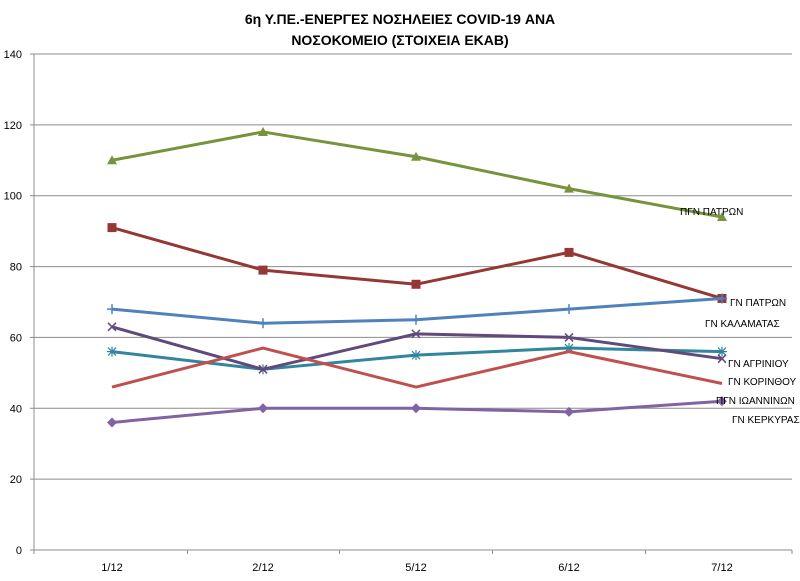 Image resolution: width=800 pixels, height=581 pixels. Describe the element at coordinates (766, 420) in the screenshot. I see `series-label: ΓΝ ΚΕΡΚΥΡΑΣ` at that location.